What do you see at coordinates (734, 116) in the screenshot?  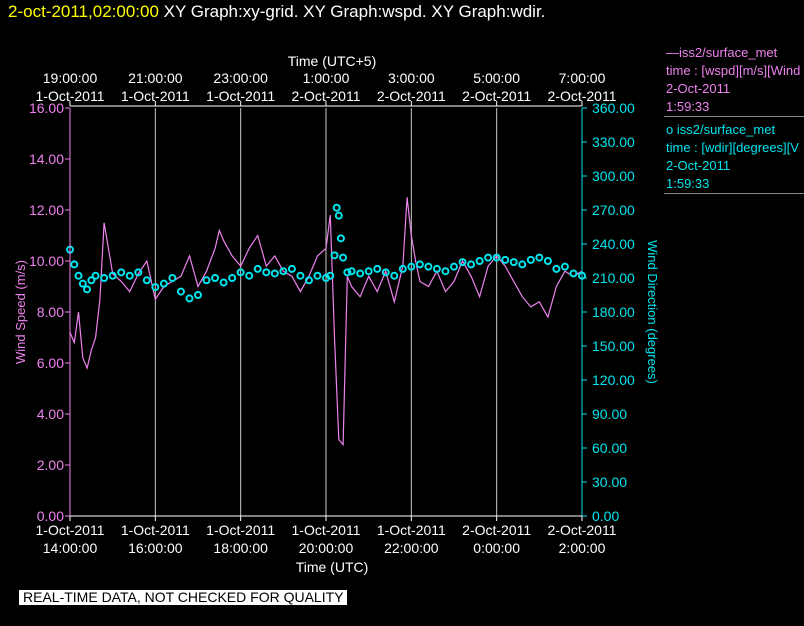 I see `legend-divider` at bounding box center [734, 116].